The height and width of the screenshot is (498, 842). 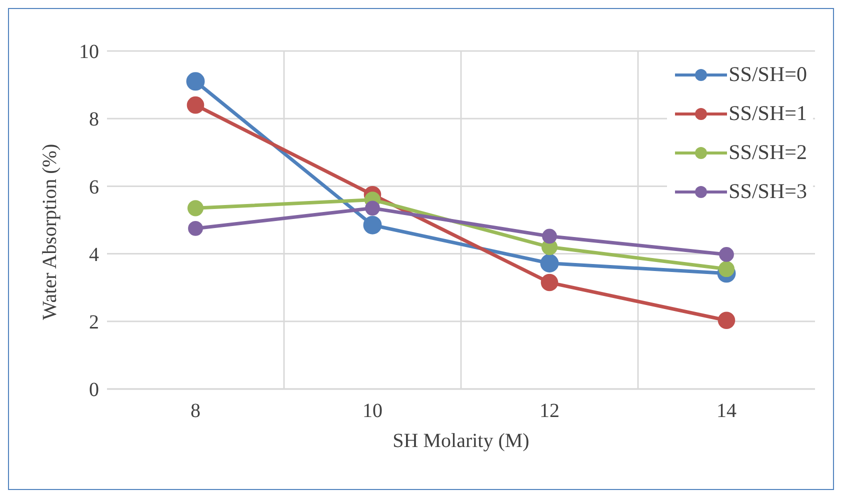 What do you see at coordinates (767, 191) in the screenshot?
I see `legend-label: SS/SH=3` at bounding box center [767, 191].